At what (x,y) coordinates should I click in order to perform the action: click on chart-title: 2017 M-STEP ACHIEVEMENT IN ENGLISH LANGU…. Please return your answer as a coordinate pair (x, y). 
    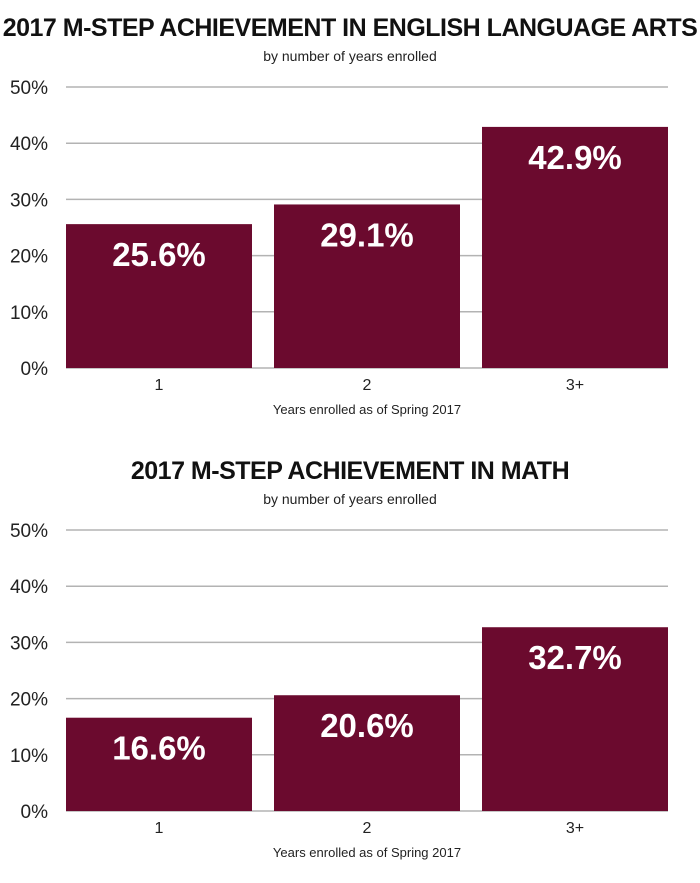
    Looking at the image, I should click on (350, 28).